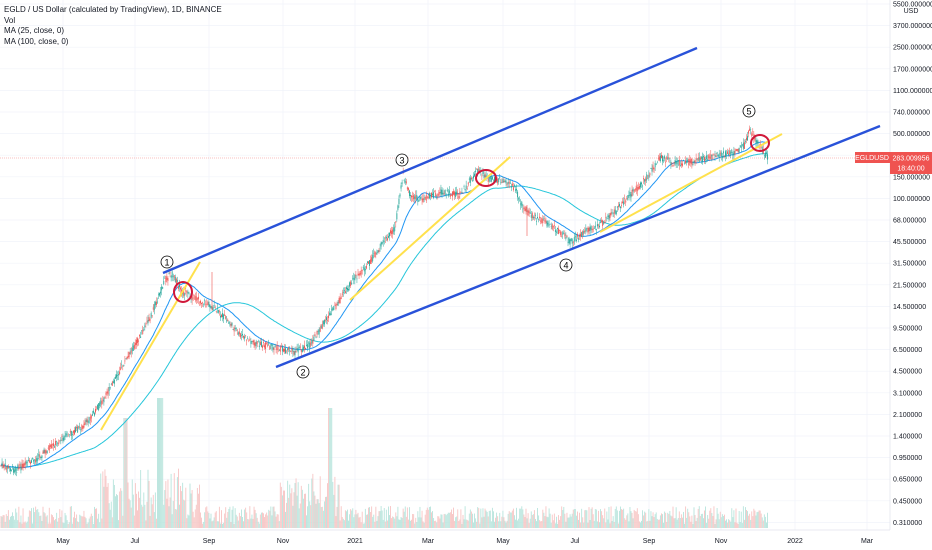  I want to click on price-tick-label: 31.500000, so click(909, 264).